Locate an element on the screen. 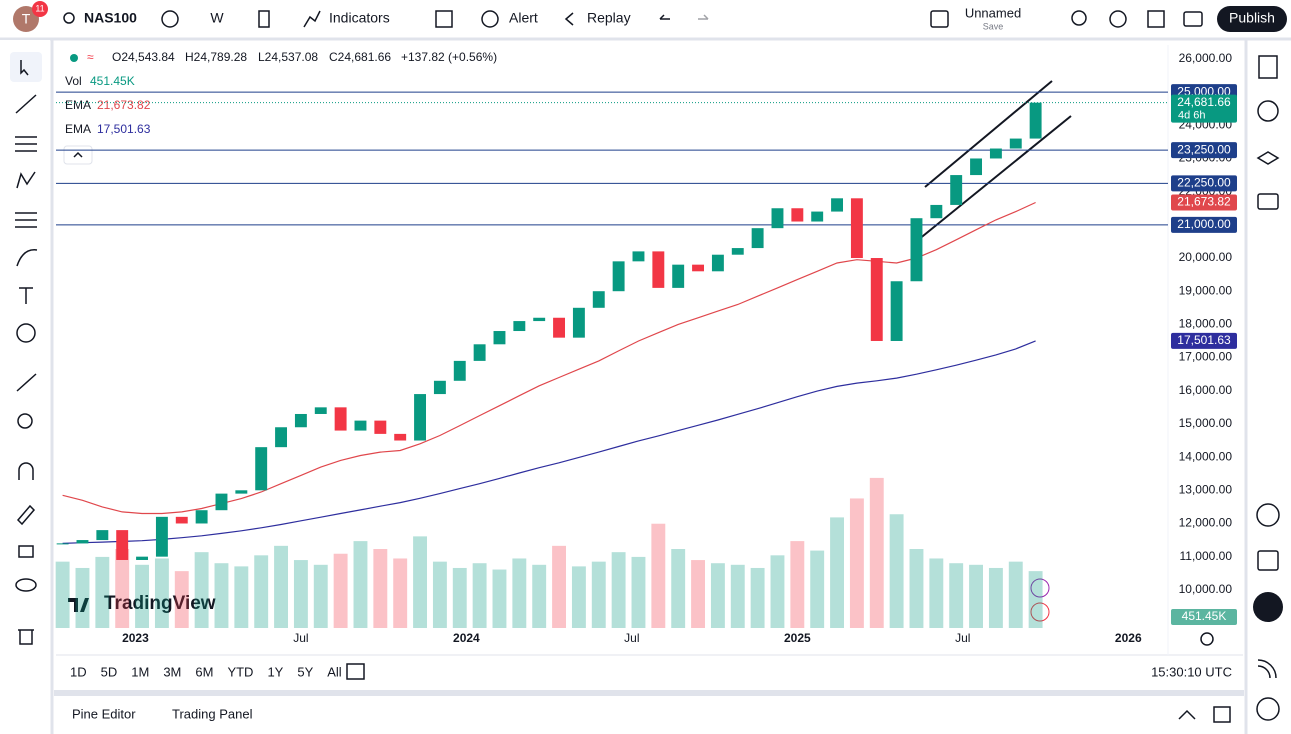 This screenshot has height=734, width=1291. price-tag-bg is located at coordinates (1204, 202).